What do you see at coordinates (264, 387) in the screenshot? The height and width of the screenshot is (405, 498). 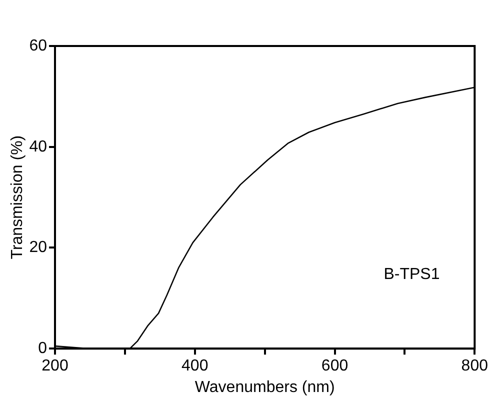 I see `x-axis-title: Wavenumbers (nm)` at bounding box center [264, 387].